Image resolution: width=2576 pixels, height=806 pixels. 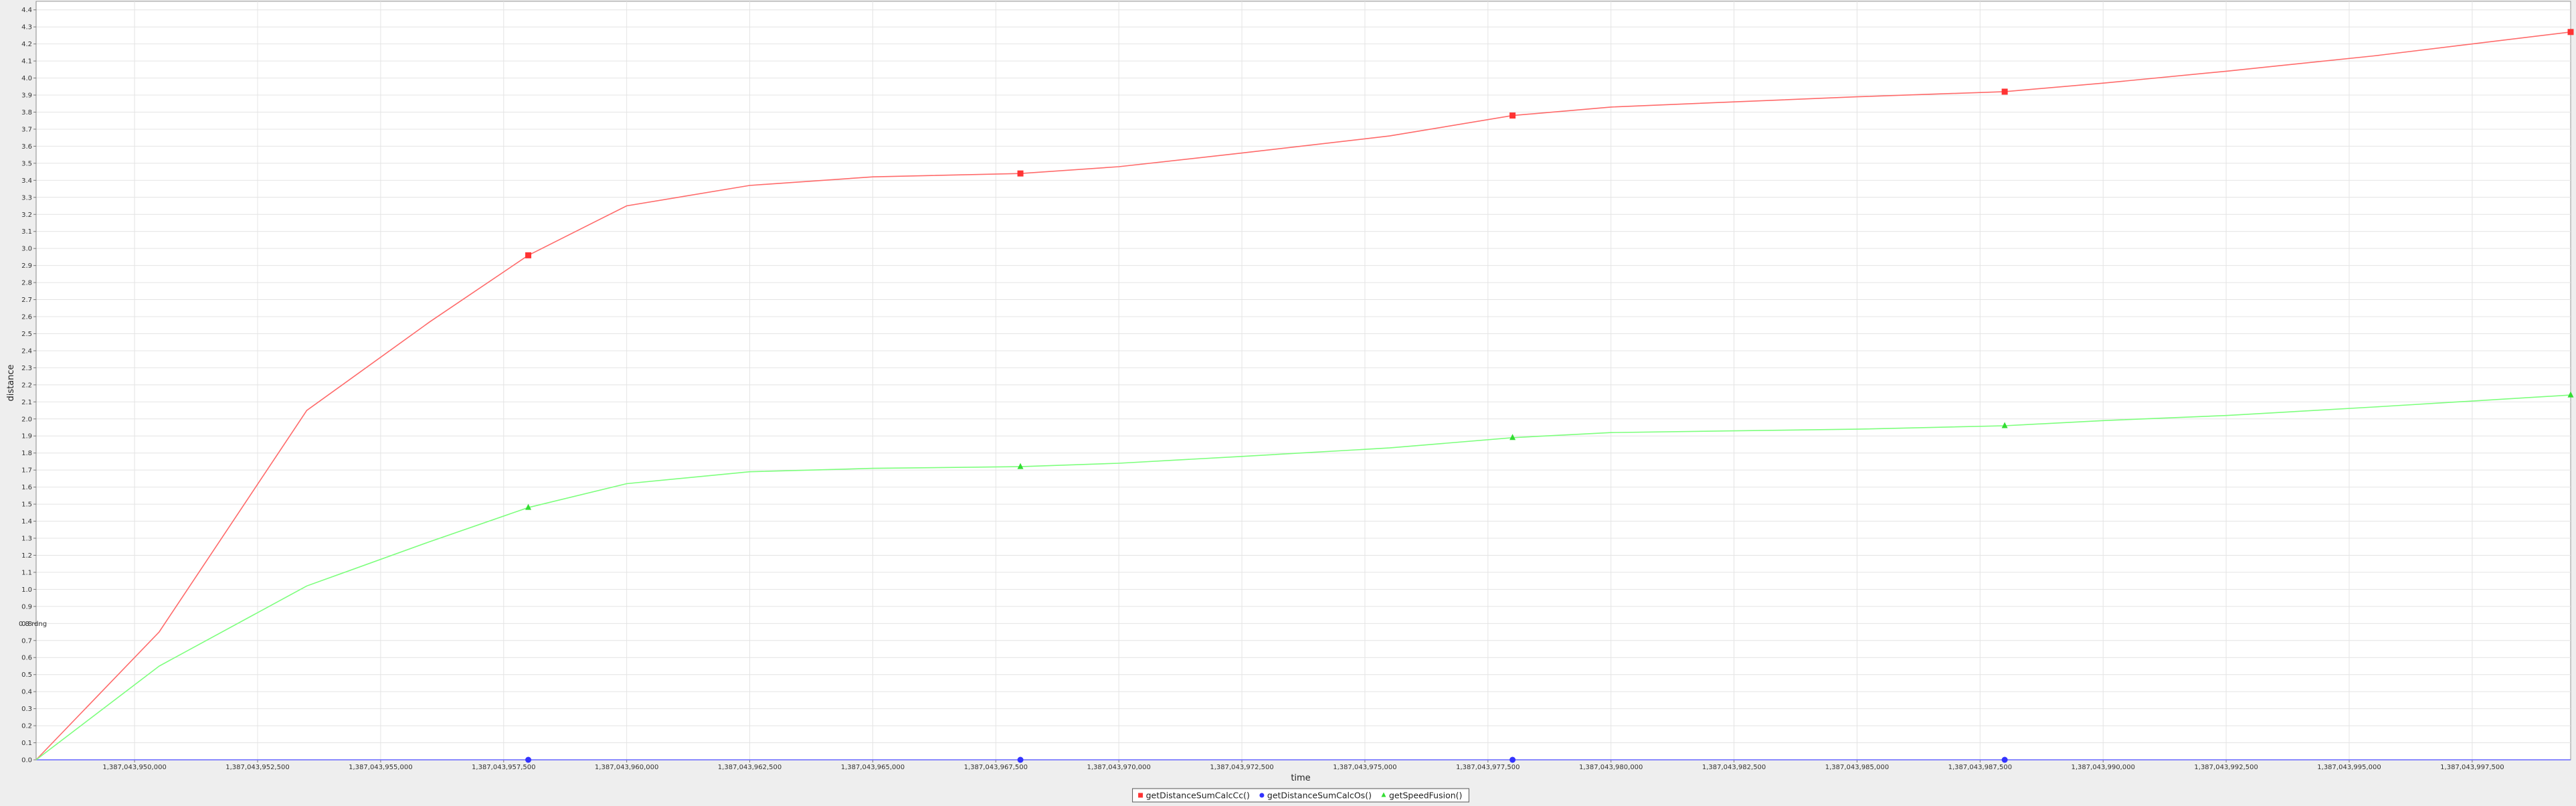 I want to click on y-tick-label: 3.4, so click(x=27, y=181).